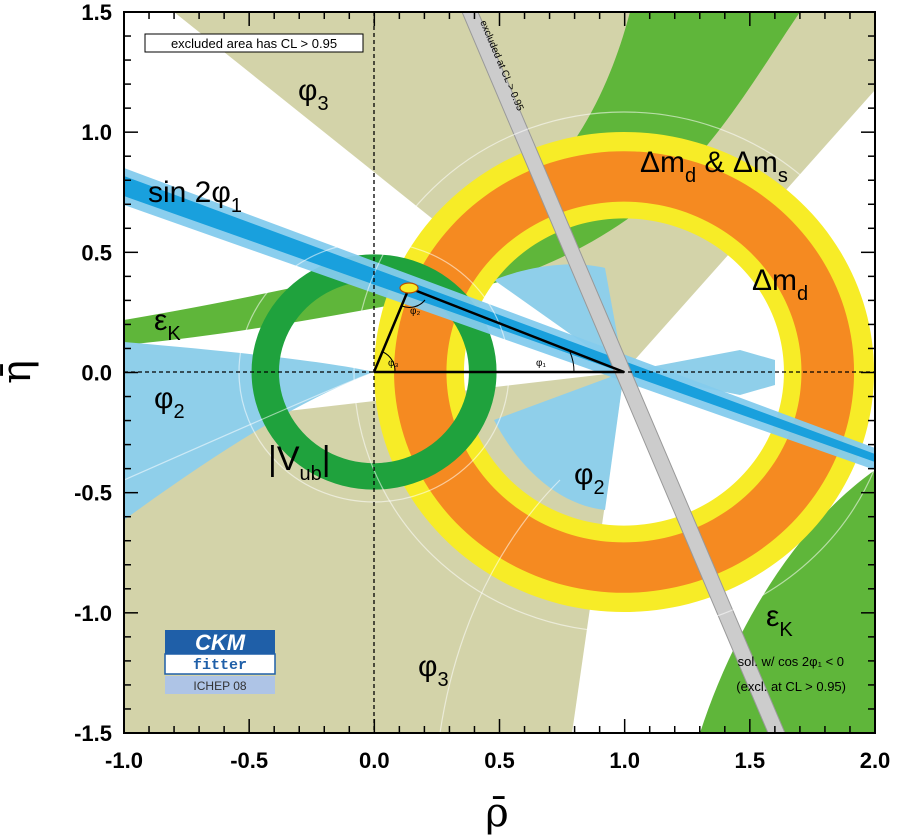 Image resolution: width=898 pixels, height=839 pixels. Describe the element at coordinates (559, 441) in the screenshot. I see `phi2-region-lower` at that location.